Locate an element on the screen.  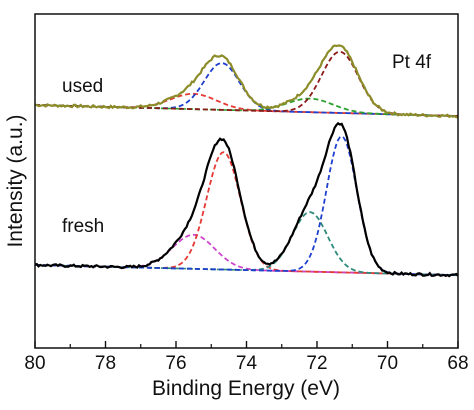
x-tick-label-70: 70 is located at coordinates (387, 363).